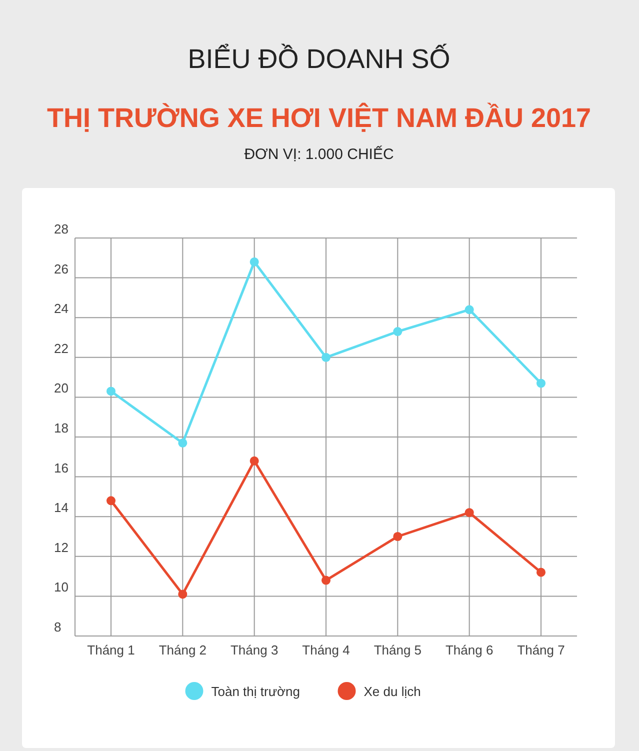 The image size is (639, 751). Describe the element at coordinates (61, 388) in the screenshot. I see `y-tick-label: 20` at that location.